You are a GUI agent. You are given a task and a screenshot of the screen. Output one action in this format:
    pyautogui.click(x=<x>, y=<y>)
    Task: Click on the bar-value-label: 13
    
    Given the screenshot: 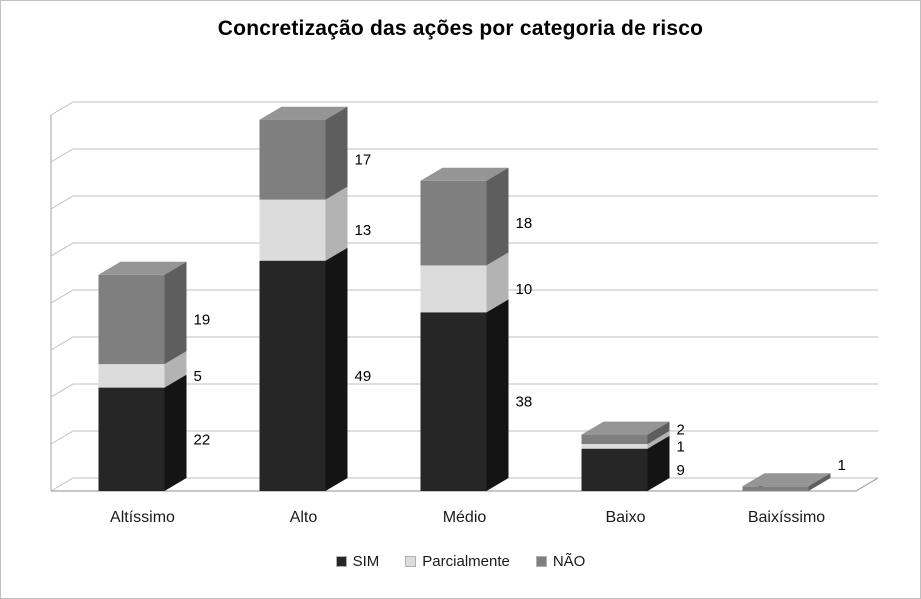 What is the action you would take?
    pyautogui.click(x=363, y=230)
    